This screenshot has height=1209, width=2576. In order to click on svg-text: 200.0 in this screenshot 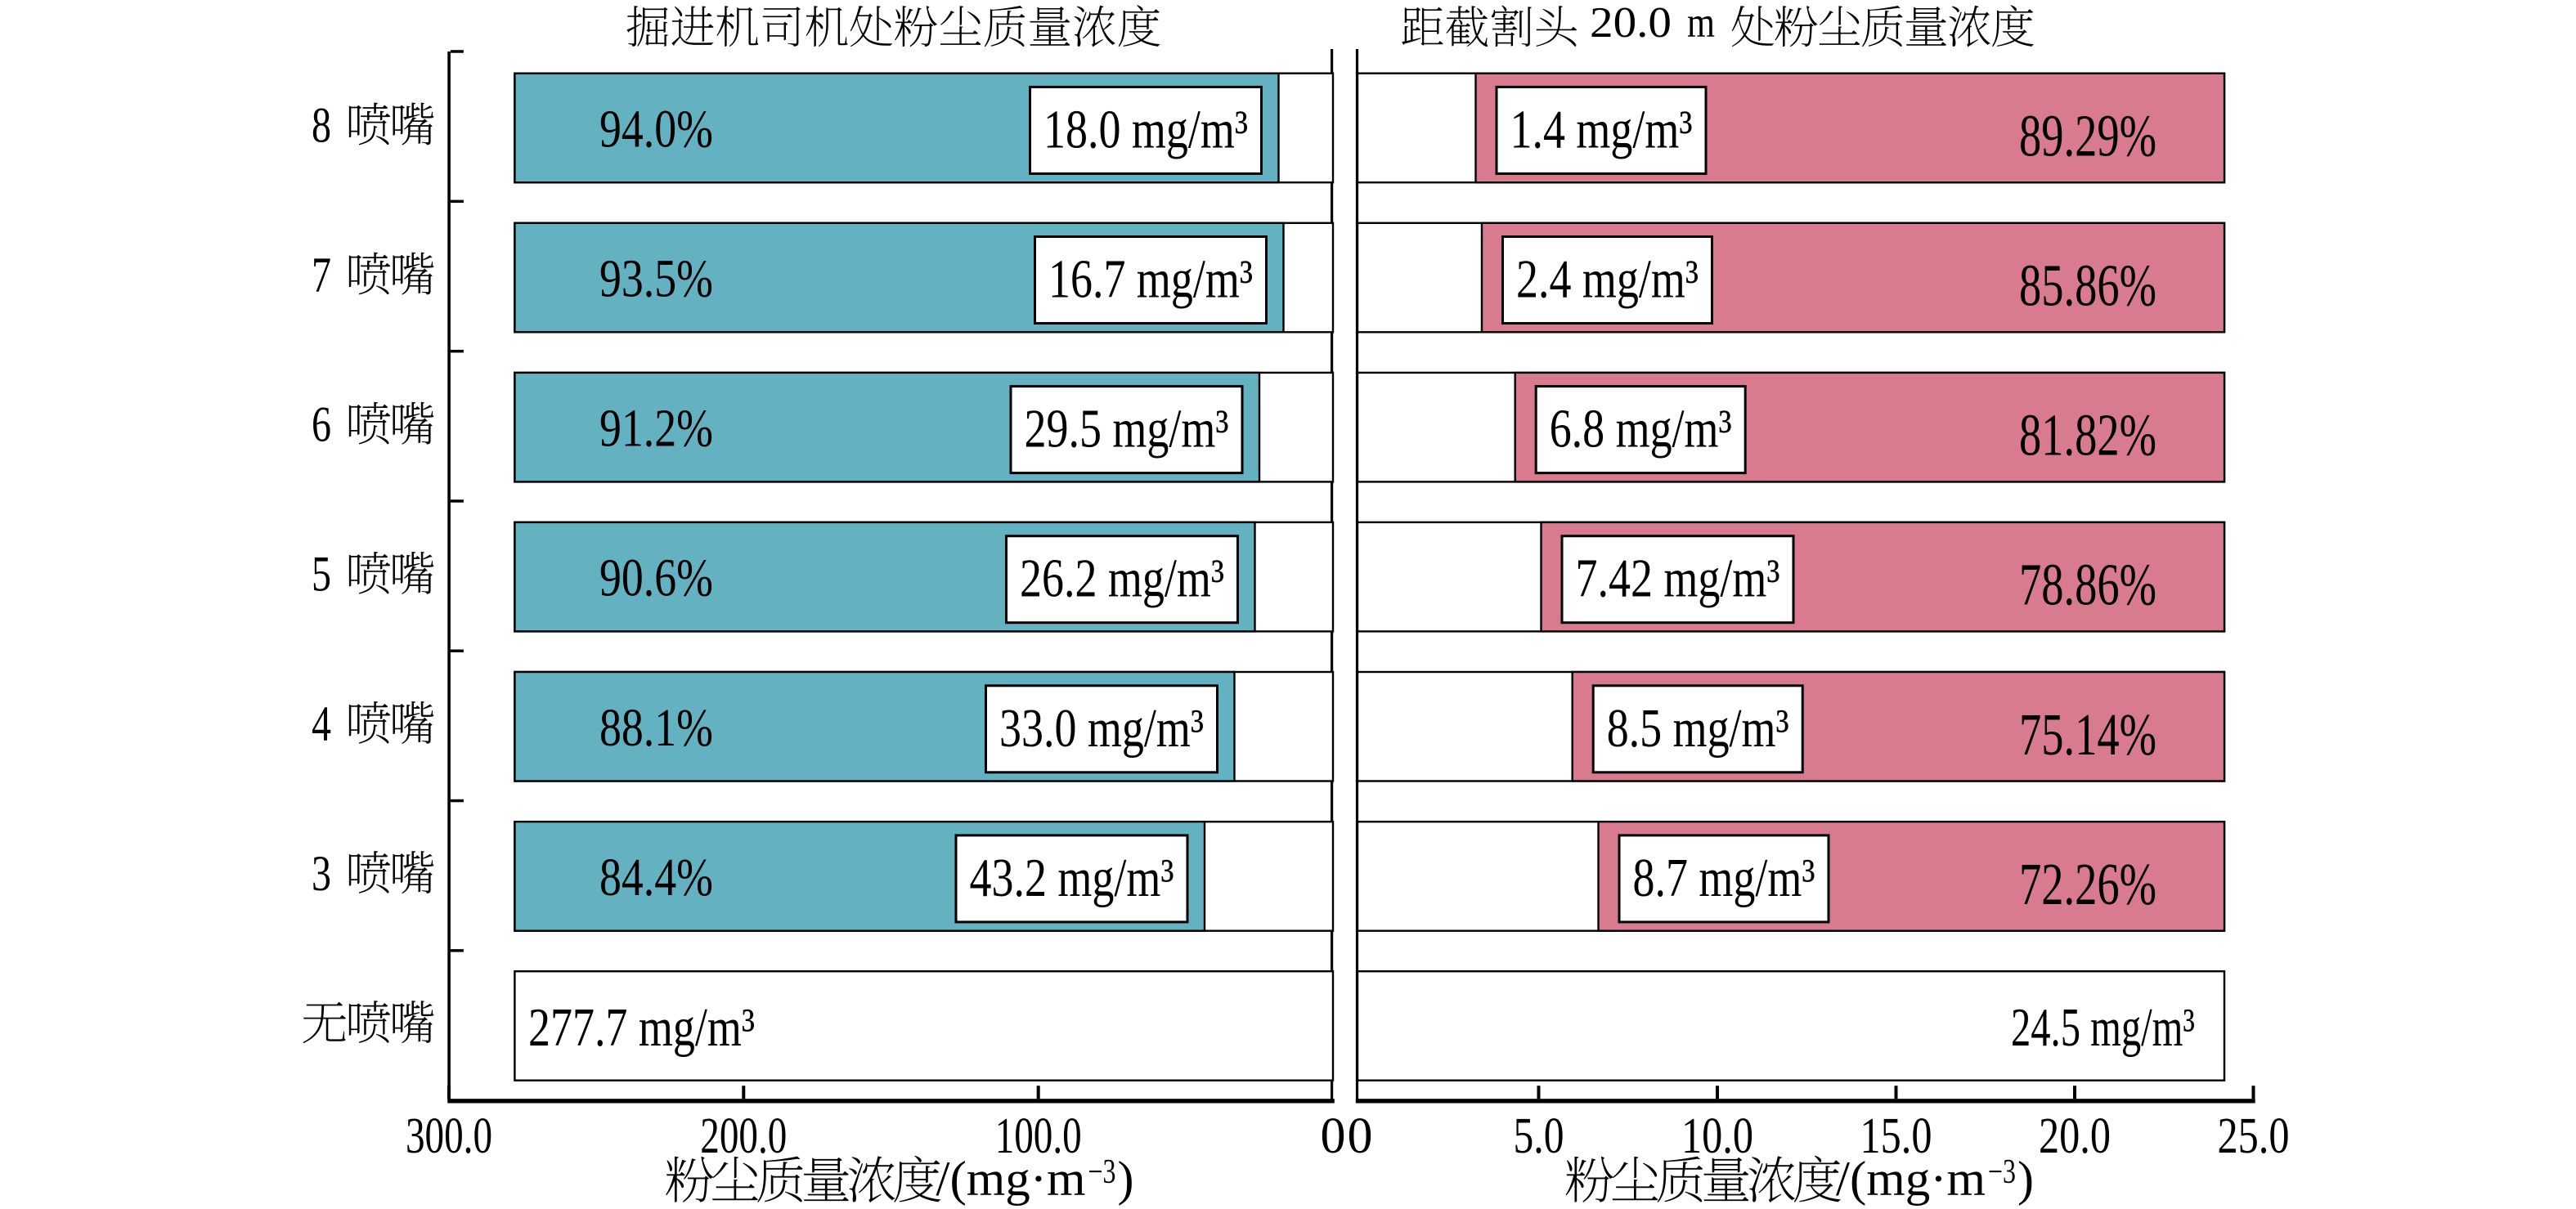, I will do `click(743, 1136)`.